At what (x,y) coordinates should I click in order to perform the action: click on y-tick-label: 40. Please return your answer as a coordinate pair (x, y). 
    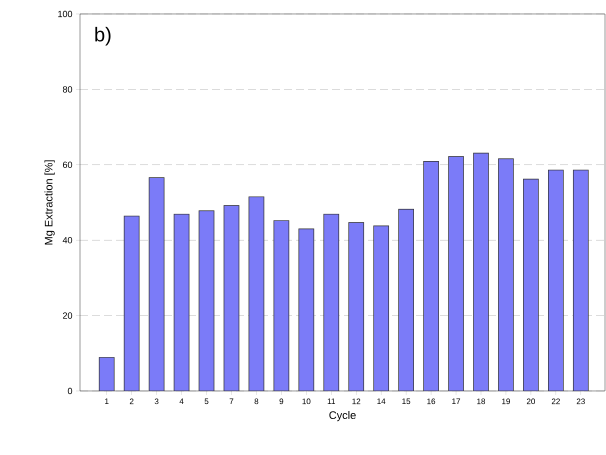
    Looking at the image, I should click on (67, 240).